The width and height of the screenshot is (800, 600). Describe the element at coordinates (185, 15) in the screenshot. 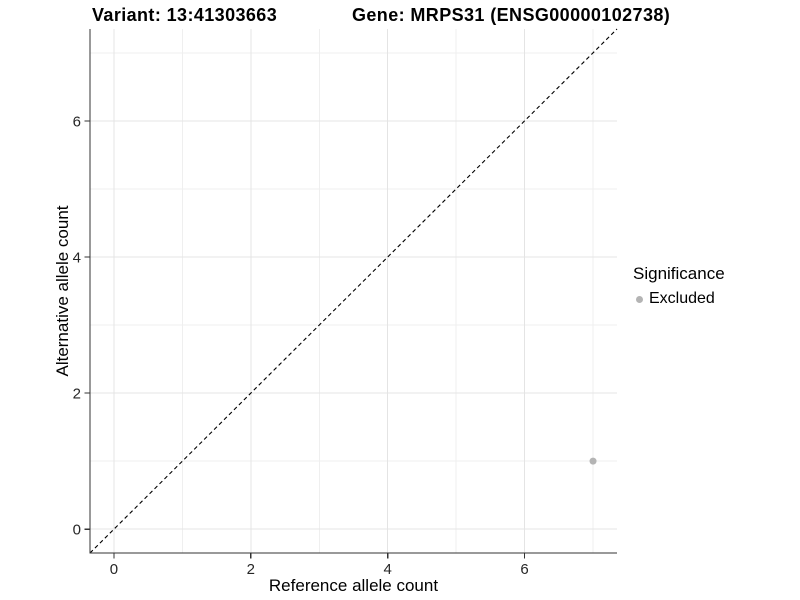

I see `variant-title: Variant: 13:41303663` at that location.